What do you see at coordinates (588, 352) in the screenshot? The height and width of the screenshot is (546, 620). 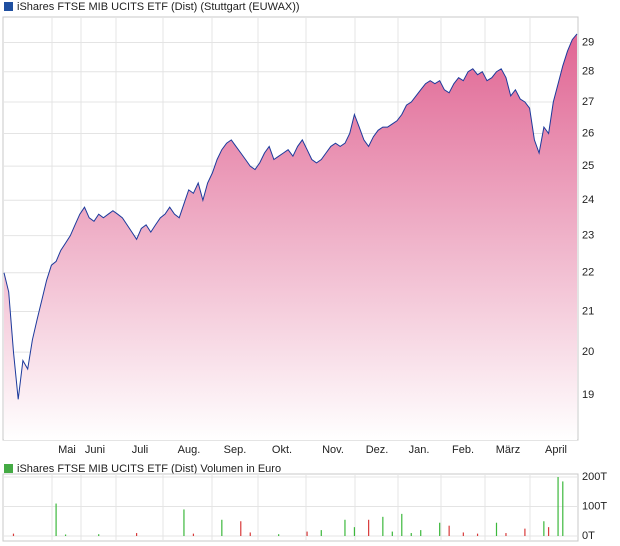 I see `y-tick-label: 20` at bounding box center [588, 352].